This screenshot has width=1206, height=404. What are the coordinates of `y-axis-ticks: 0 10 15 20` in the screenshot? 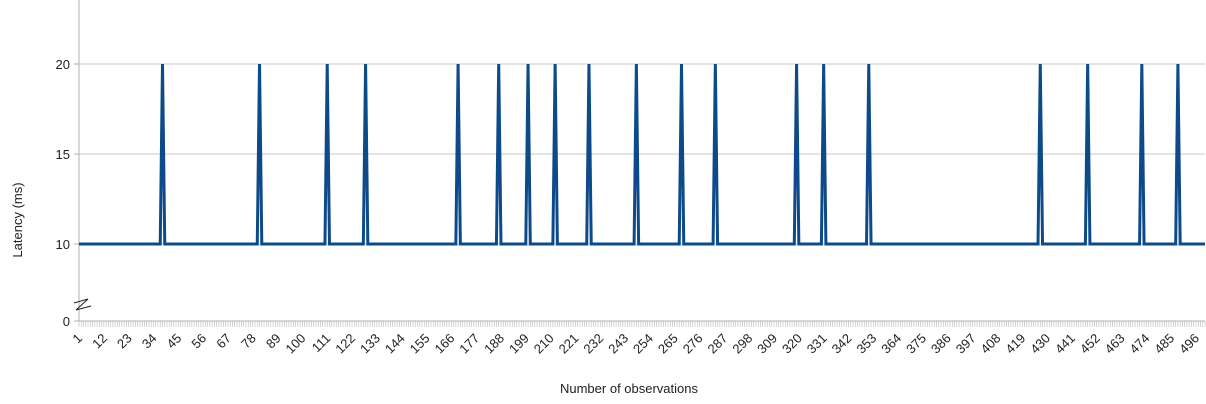 It's located at (67, 193).